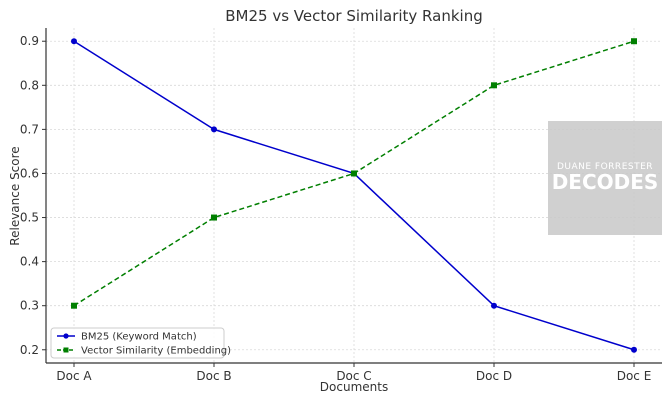  Describe the element at coordinates (353, 376) in the screenshot. I see `x-tick-label: Doc C` at that location.